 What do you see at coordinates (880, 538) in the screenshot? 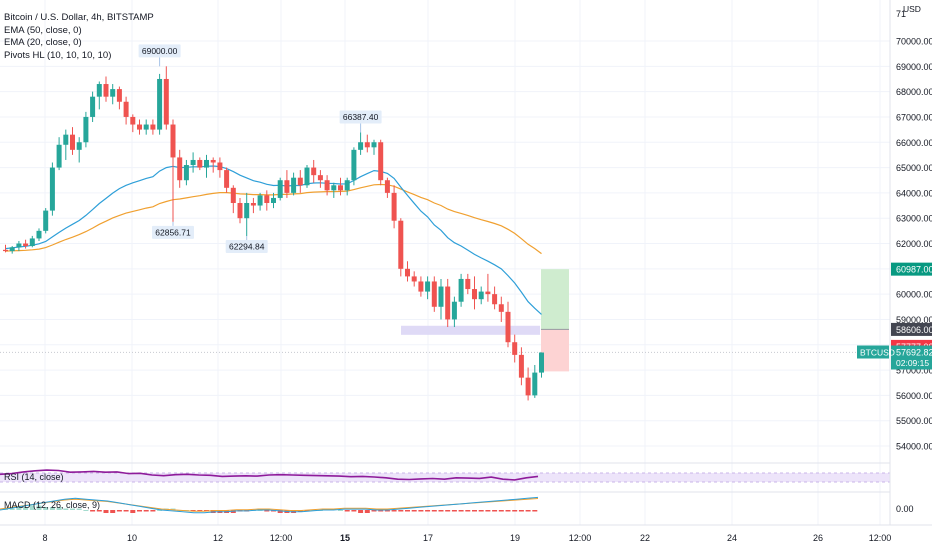
I see `time-axis-label: 12:00` at bounding box center [880, 538].